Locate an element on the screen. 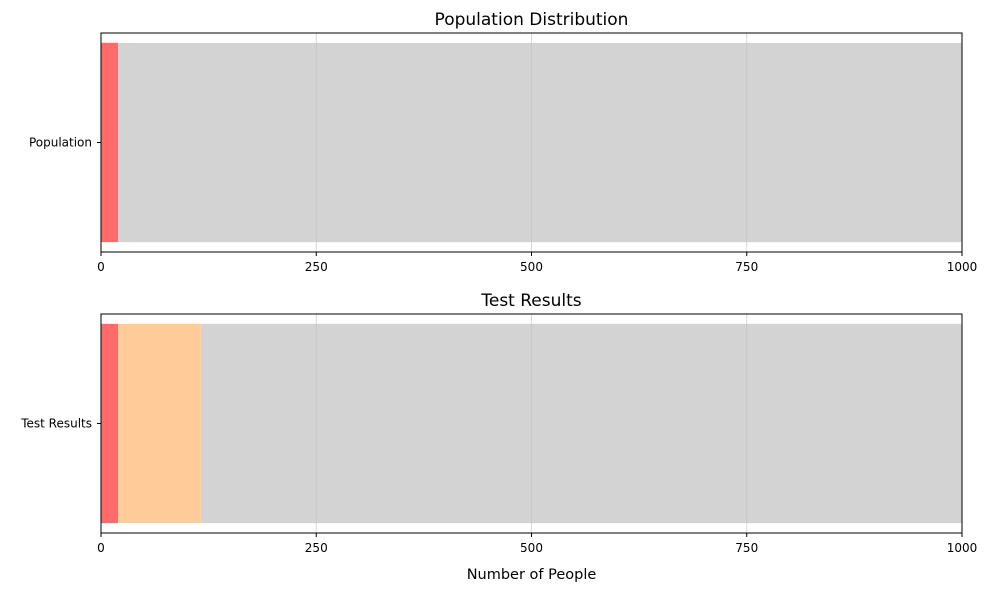 The image size is (989, 591). y-axis-ticks: Population is located at coordinates (65, 143).